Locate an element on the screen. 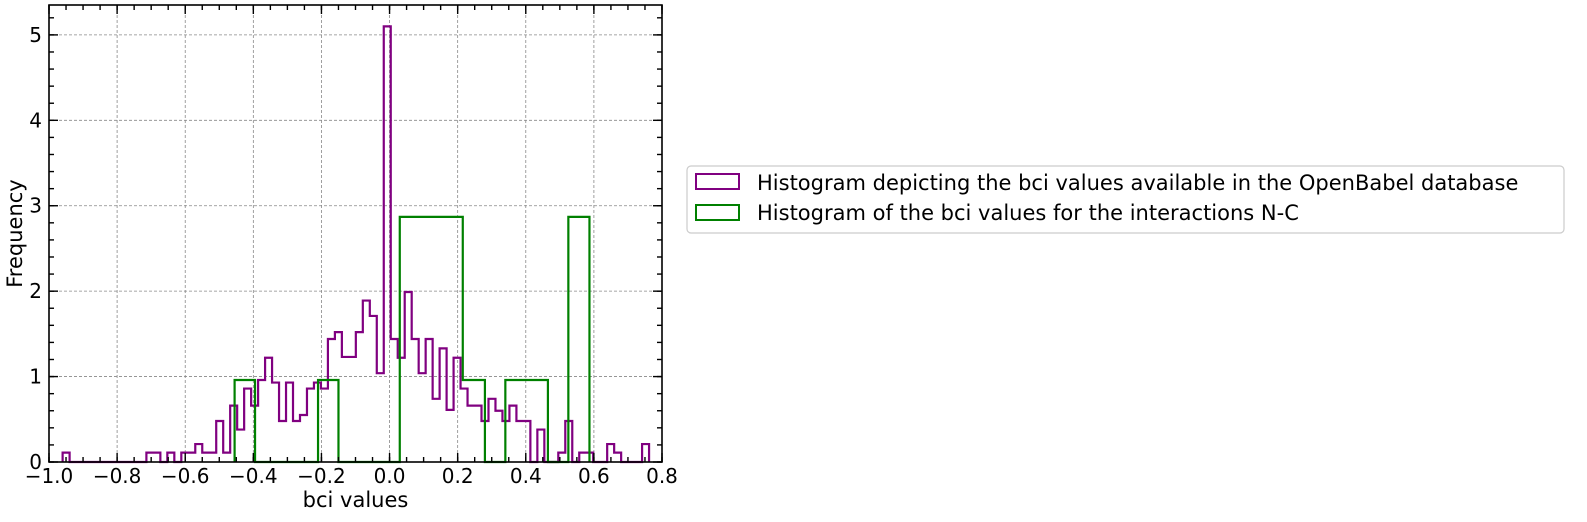  y-tick-labels: 0 1 2 3 4 5 is located at coordinates (35, 248).